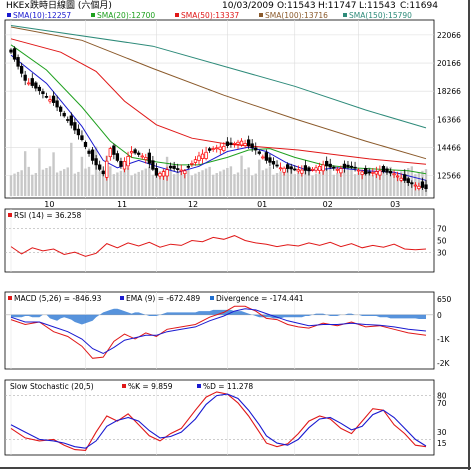 Image resolution: width=471 pixels, height=474 pixels. I want to click on x-tick-month: 10, so click(49, 204).